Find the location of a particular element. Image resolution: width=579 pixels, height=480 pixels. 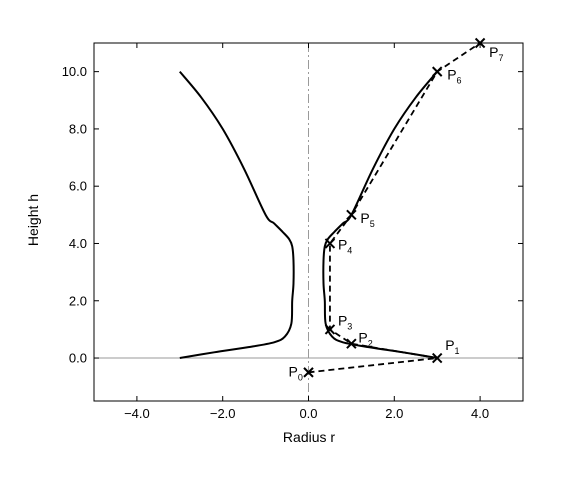

control-point-subscript: 3 is located at coordinates (349, 326).